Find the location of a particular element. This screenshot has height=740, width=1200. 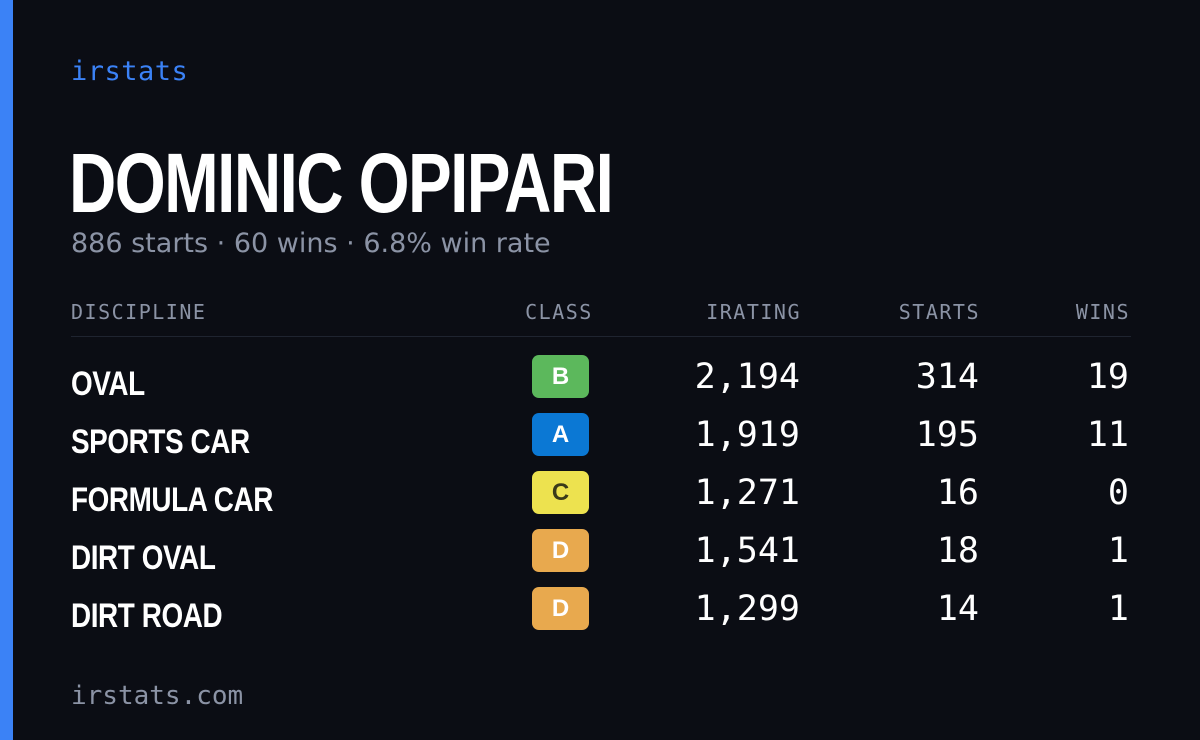

discipline-name: DIRT OVAL is located at coordinates (143, 558).